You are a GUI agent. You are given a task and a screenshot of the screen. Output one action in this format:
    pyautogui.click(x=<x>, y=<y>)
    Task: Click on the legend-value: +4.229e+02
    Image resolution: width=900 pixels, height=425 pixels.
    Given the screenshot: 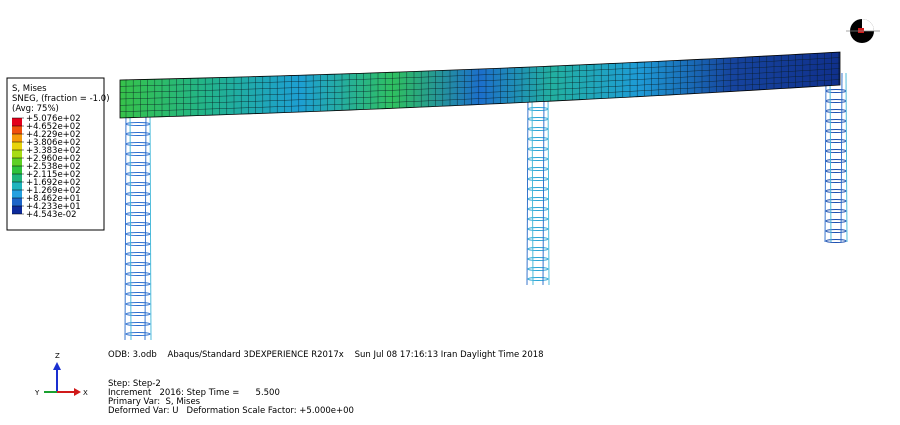 What is the action you would take?
    pyautogui.click(x=53, y=135)
    